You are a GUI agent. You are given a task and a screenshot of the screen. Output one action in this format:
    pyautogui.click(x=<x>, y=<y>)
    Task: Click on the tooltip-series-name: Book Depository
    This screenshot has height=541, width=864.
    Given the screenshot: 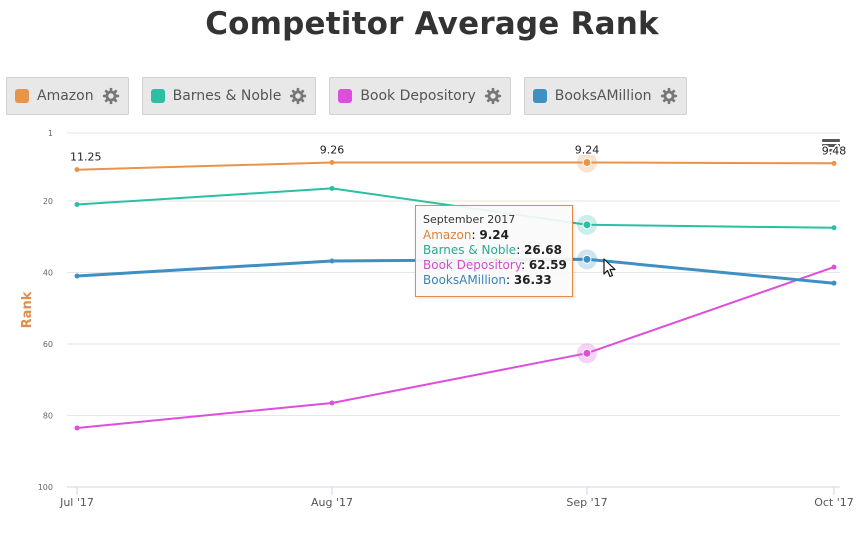 What is the action you would take?
    pyautogui.click(x=472, y=265)
    